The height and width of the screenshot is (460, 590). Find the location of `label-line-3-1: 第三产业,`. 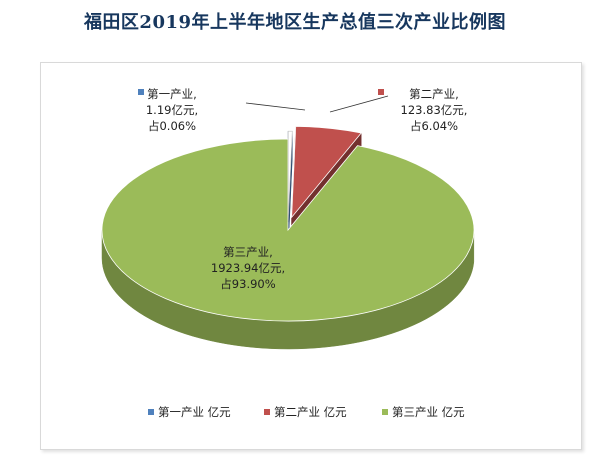

label-line-3-1: 第三产业, is located at coordinates (248, 252).